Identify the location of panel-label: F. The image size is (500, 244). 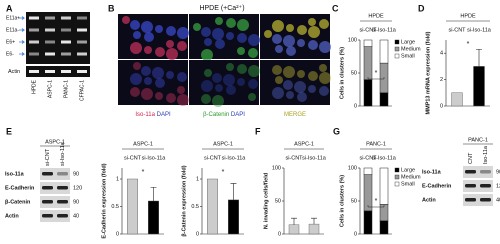
(258, 131).